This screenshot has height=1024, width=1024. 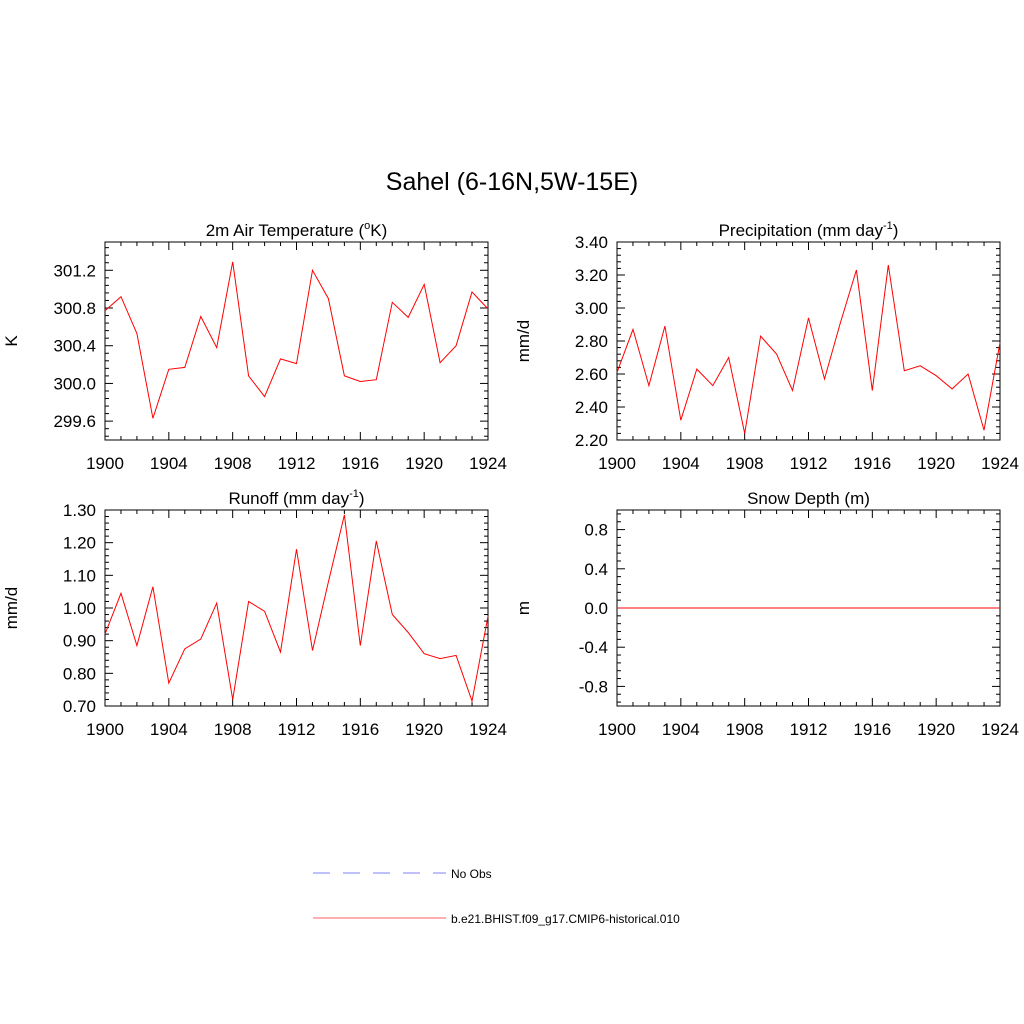 I want to click on y-tick-label: 300.8, so click(x=74, y=308).